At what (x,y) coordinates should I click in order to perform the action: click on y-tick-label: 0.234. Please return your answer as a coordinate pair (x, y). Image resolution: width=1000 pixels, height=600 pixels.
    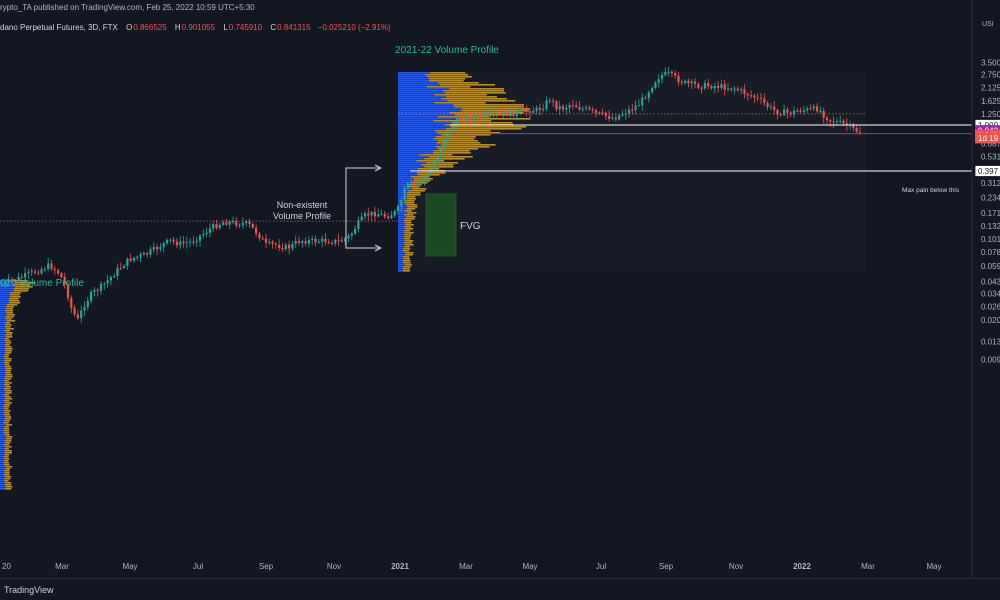
    Looking at the image, I should click on (990, 197).